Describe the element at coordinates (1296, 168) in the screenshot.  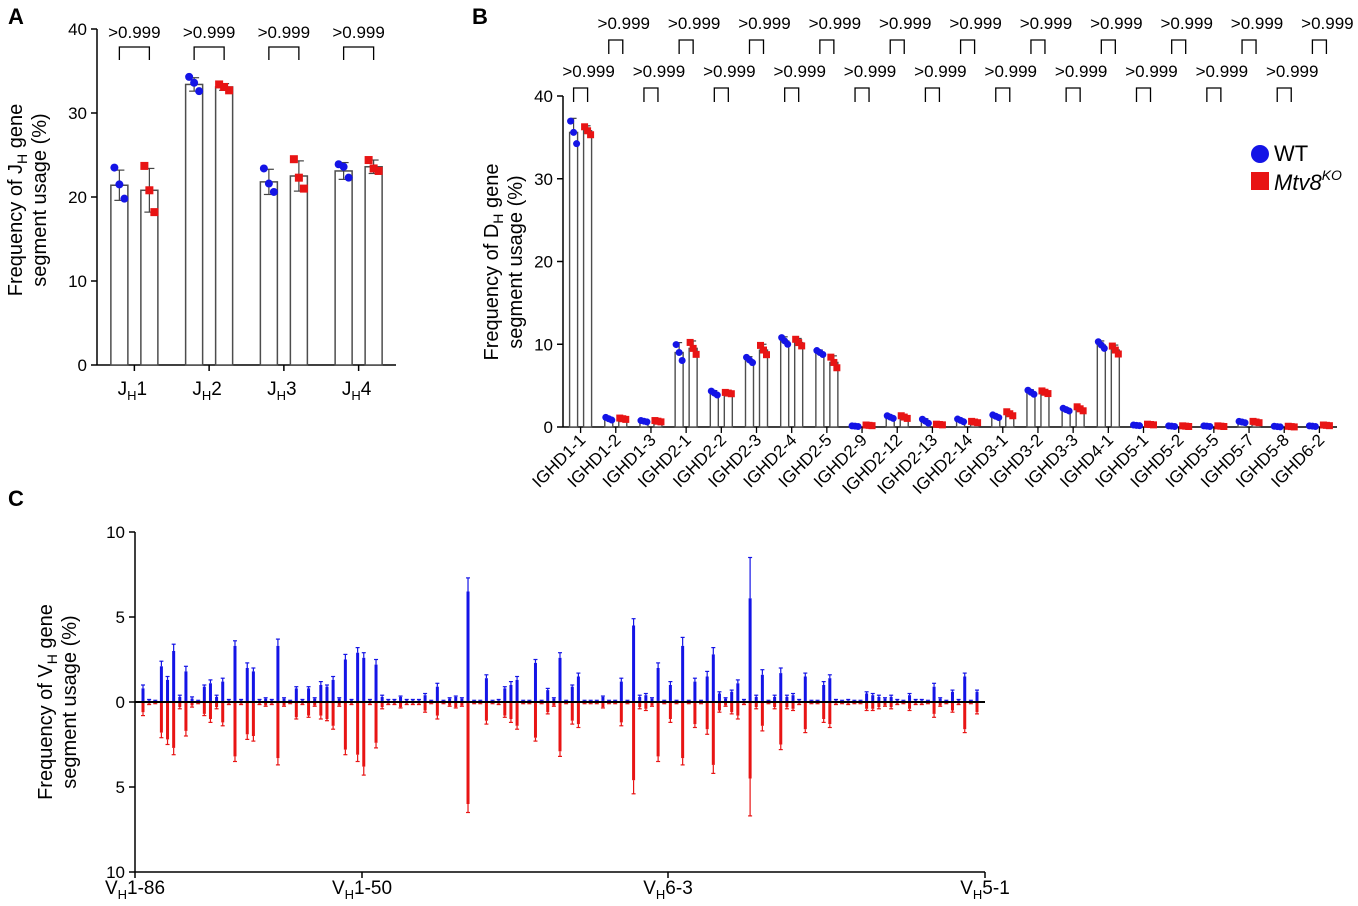
I see `legend: WT Mtv8KO` at that location.